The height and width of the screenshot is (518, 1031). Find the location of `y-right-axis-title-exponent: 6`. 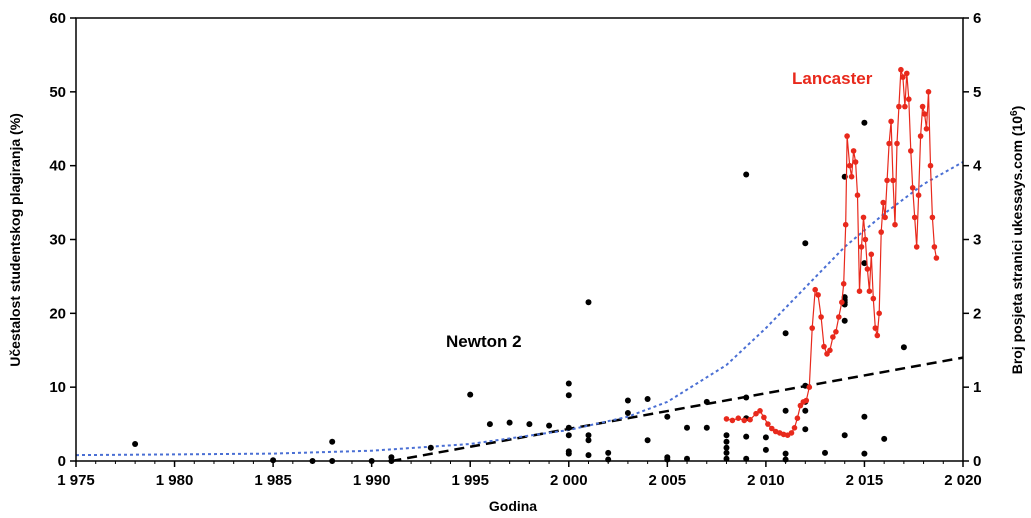

y-right-axis-title-exponent: 6 is located at coordinates (1014, 113).